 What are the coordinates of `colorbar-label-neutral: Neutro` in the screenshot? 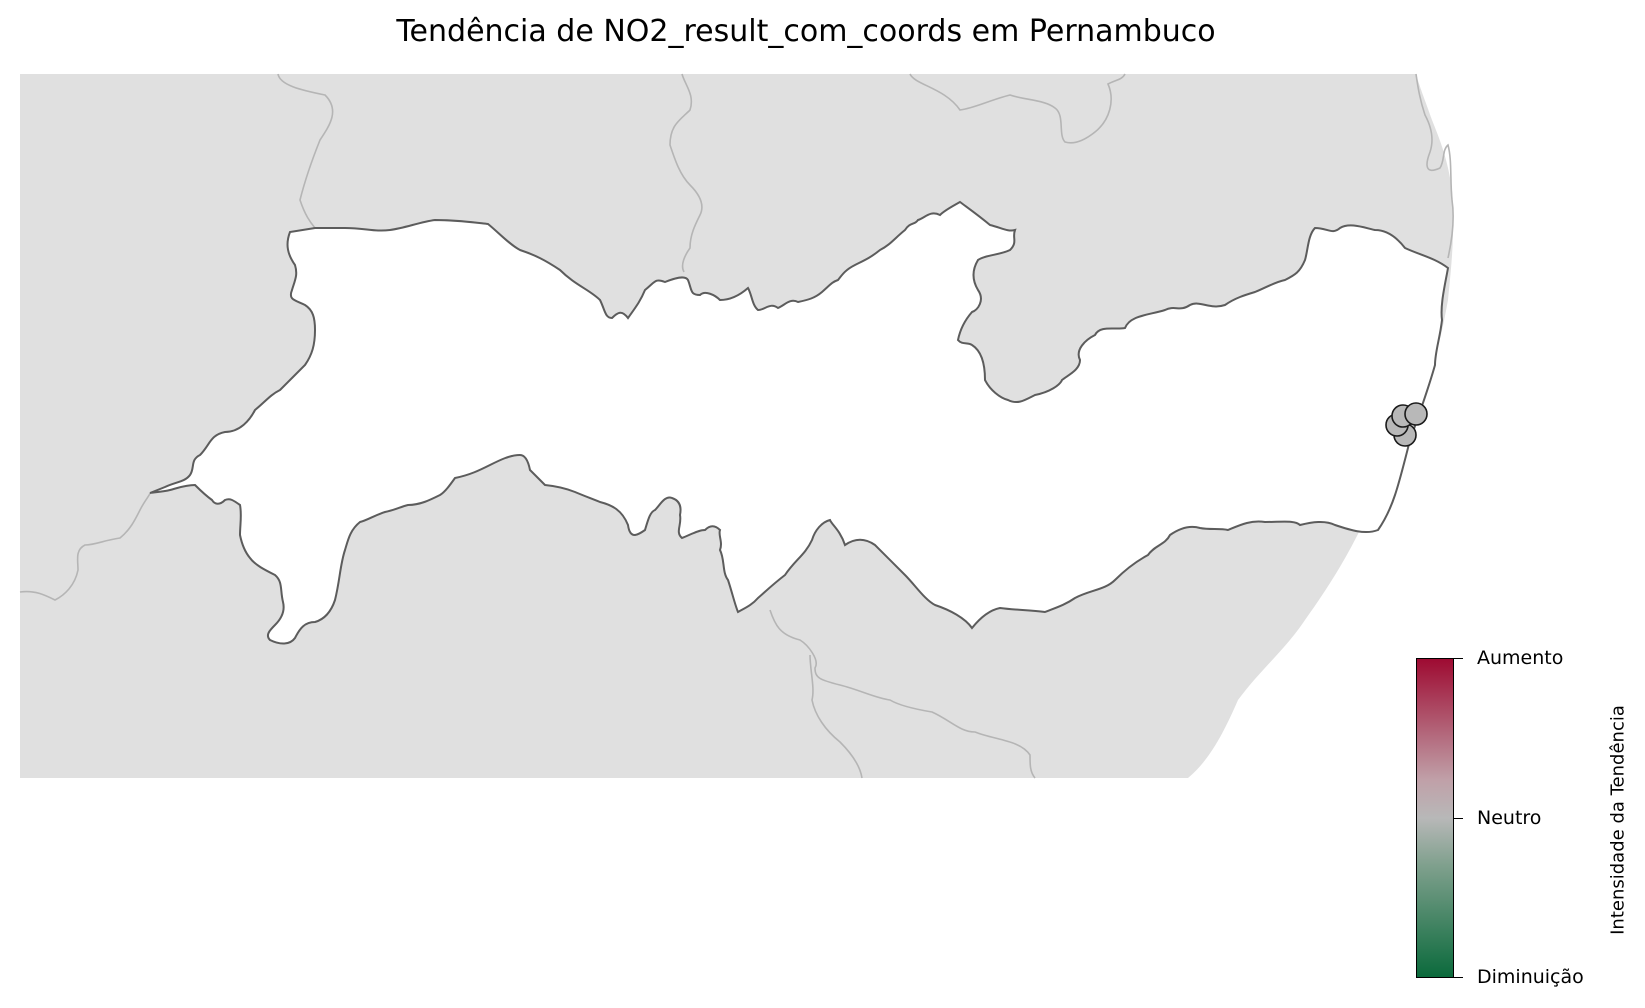 It's located at (1509, 818).